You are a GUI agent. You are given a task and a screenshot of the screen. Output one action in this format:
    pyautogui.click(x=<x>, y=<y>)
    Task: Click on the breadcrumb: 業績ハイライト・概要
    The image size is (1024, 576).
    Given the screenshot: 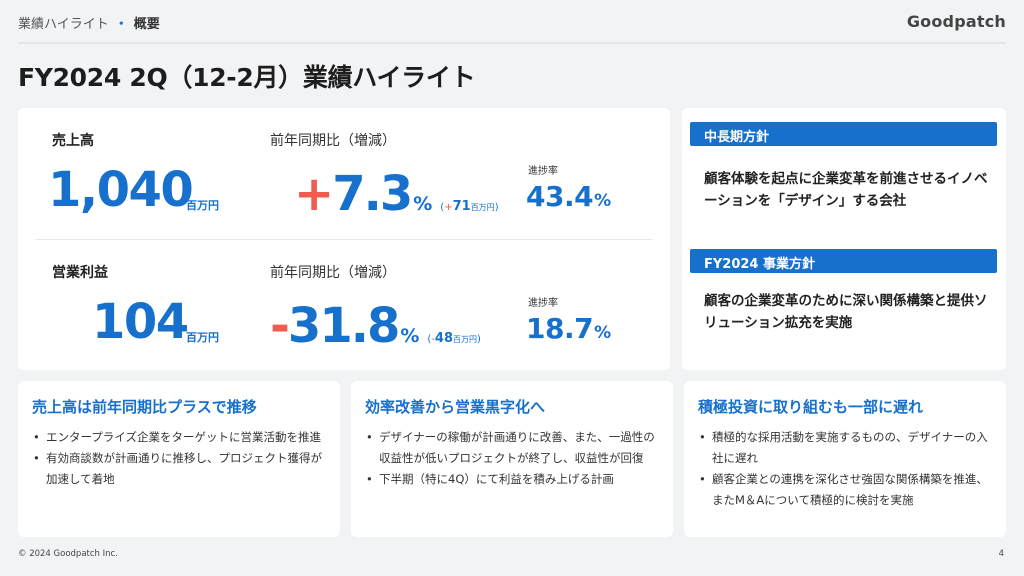 What is the action you would take?
    pyautogui.click(x=89, y=22)
    